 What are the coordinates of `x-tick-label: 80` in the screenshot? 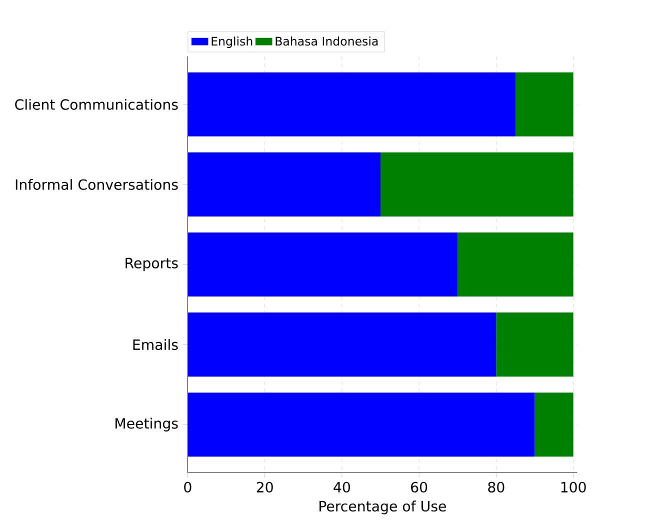 It's located at (496, 487).